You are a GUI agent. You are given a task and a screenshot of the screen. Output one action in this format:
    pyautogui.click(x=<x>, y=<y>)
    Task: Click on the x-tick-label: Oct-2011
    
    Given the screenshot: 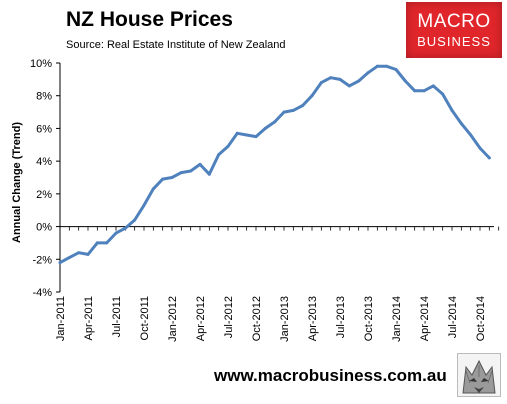 What is the action you would take?
    pyautogui.click(x=145, y=318)
    